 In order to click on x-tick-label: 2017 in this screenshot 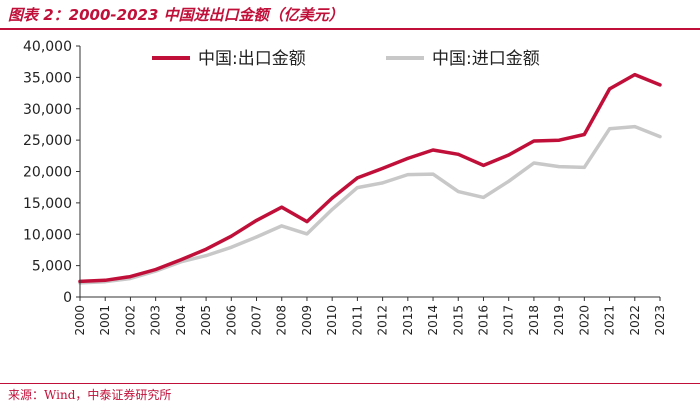, I will do `click(509, 320)`.